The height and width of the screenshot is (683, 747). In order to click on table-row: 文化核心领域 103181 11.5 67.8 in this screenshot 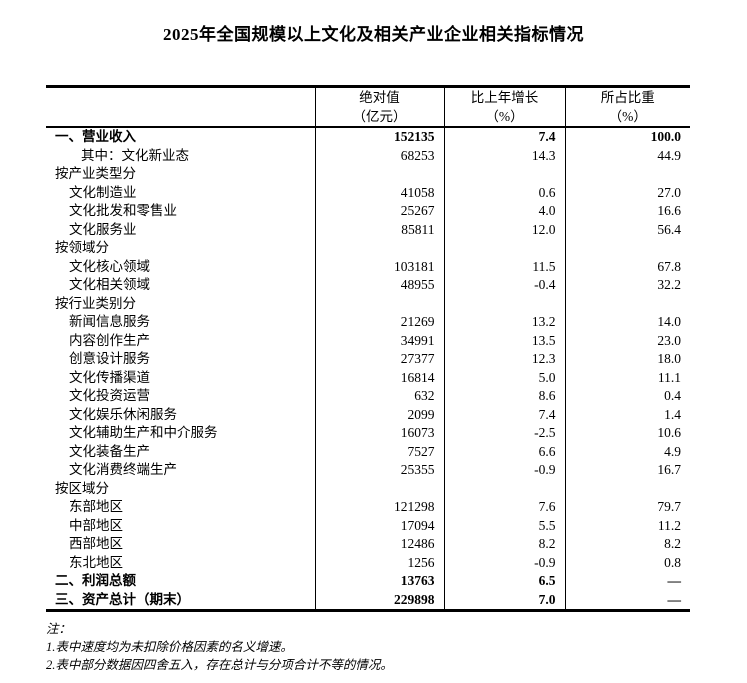, I will do `click(368, 266)`.